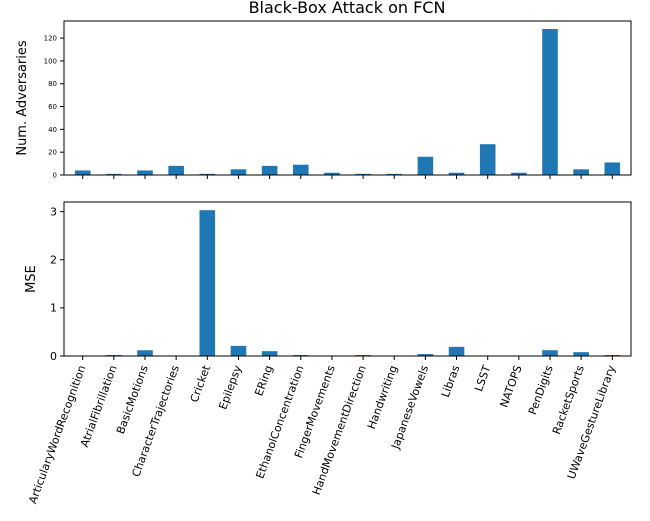  I want to click on ytick-label-top-2: 40, so click(52, 130).